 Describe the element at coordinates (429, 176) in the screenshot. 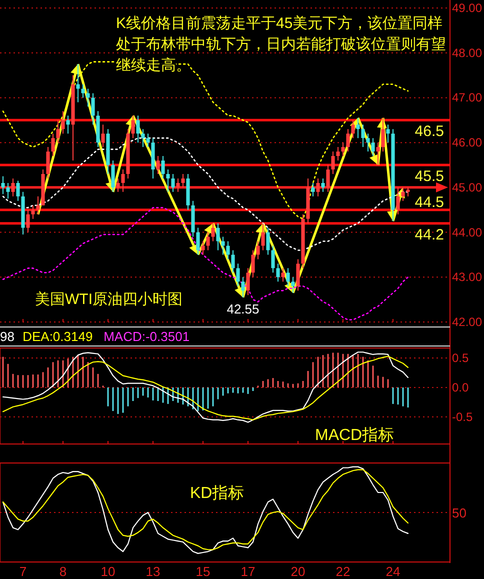

I see `ref-line-label: 45.5` at that location.